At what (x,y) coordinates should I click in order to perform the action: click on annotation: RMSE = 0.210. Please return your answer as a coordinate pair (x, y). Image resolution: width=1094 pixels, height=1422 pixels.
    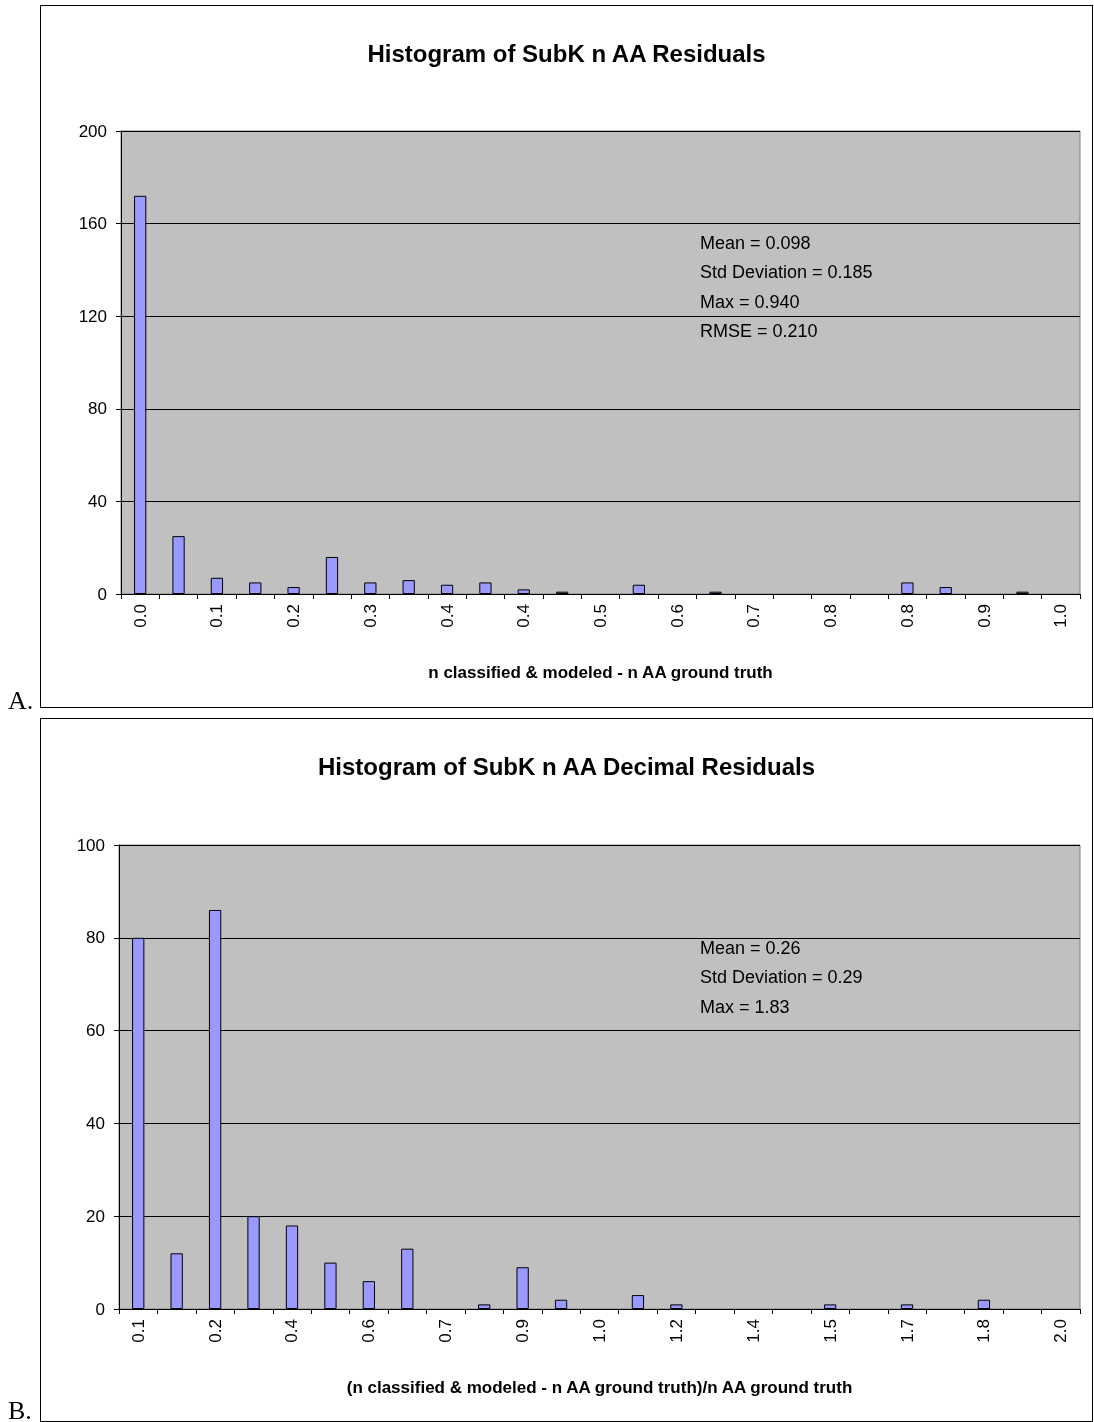
    Looking at the image, I should click on (759, 330).